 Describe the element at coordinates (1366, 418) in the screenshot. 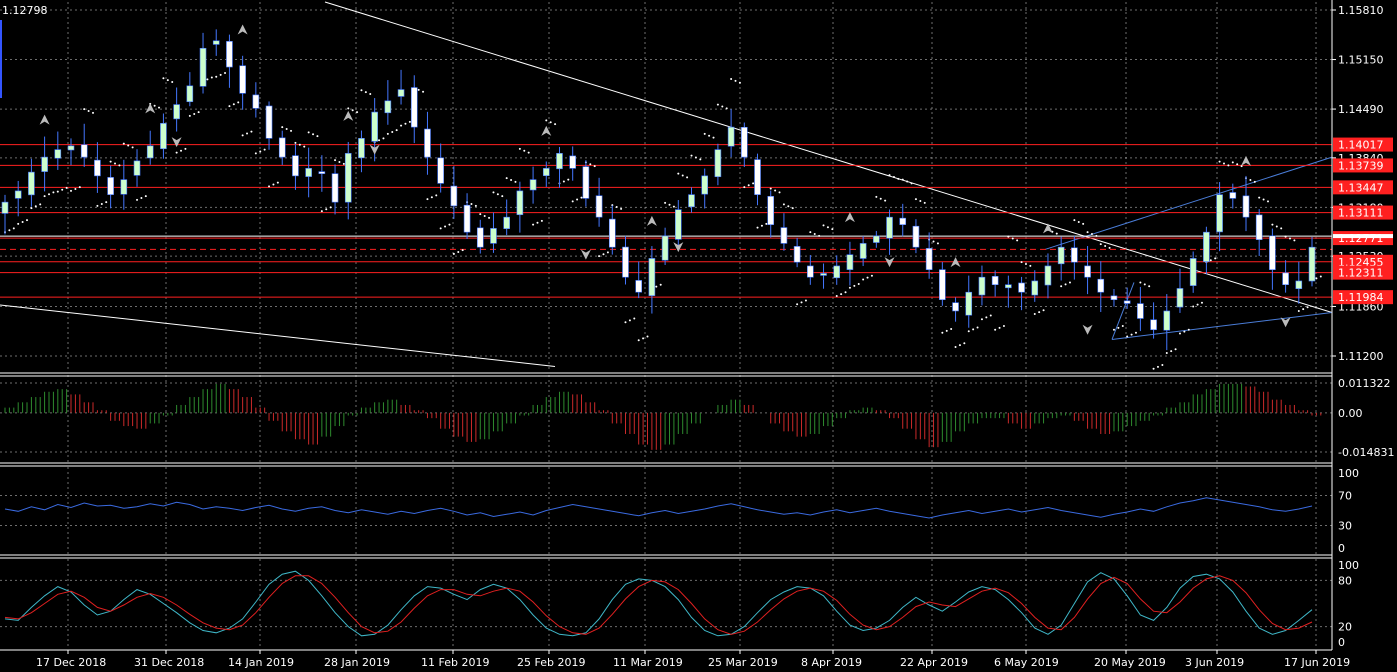

I see `oscillator-axis: 0.011322 0.00 -0.014831` at that location.